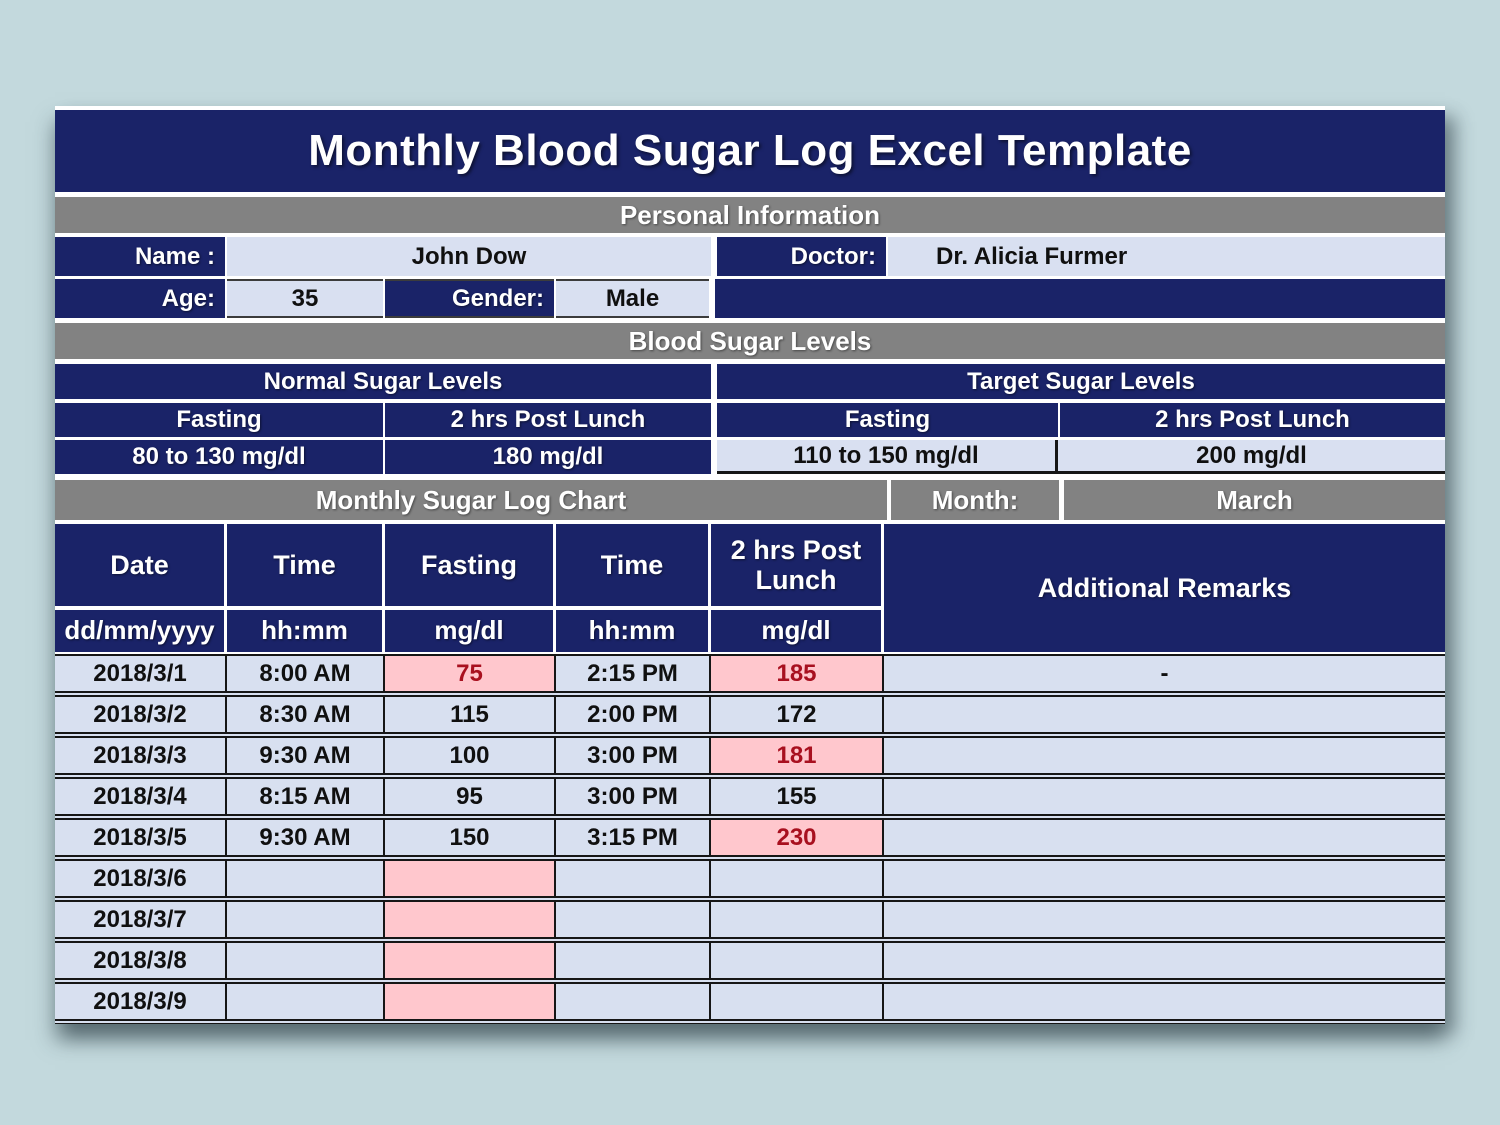 This screenshot has width=1500, height=1125. What do you see at coordinates (548, 420) in the screenshot?
I see `normal-post-lunch-header: 2 hrs Post Lunch` at bounding box center [548, 420].